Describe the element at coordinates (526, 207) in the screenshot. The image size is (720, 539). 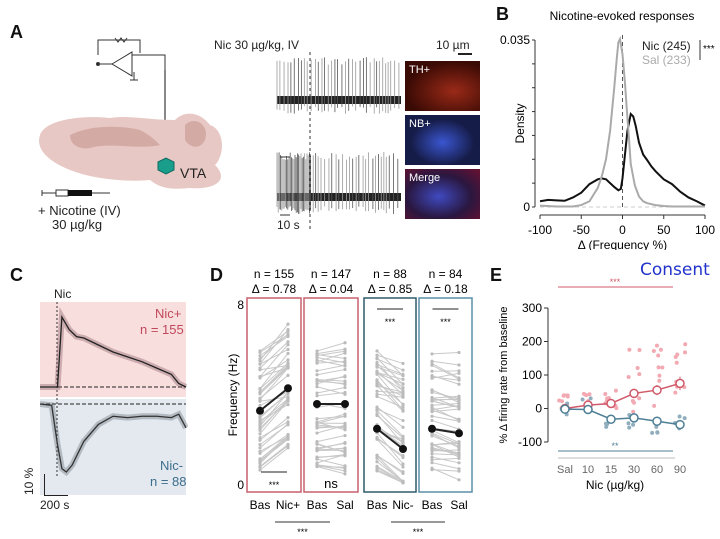
I see `y-tick-label: 0` at that location.